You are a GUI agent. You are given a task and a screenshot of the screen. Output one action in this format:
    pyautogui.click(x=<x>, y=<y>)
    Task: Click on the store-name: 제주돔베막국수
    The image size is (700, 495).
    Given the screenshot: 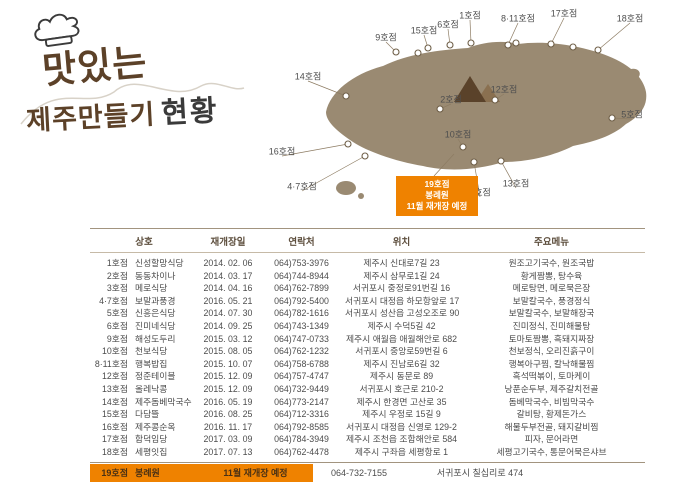 What is the action you would take?
    pyautogui.click(x=163, y=401)
    